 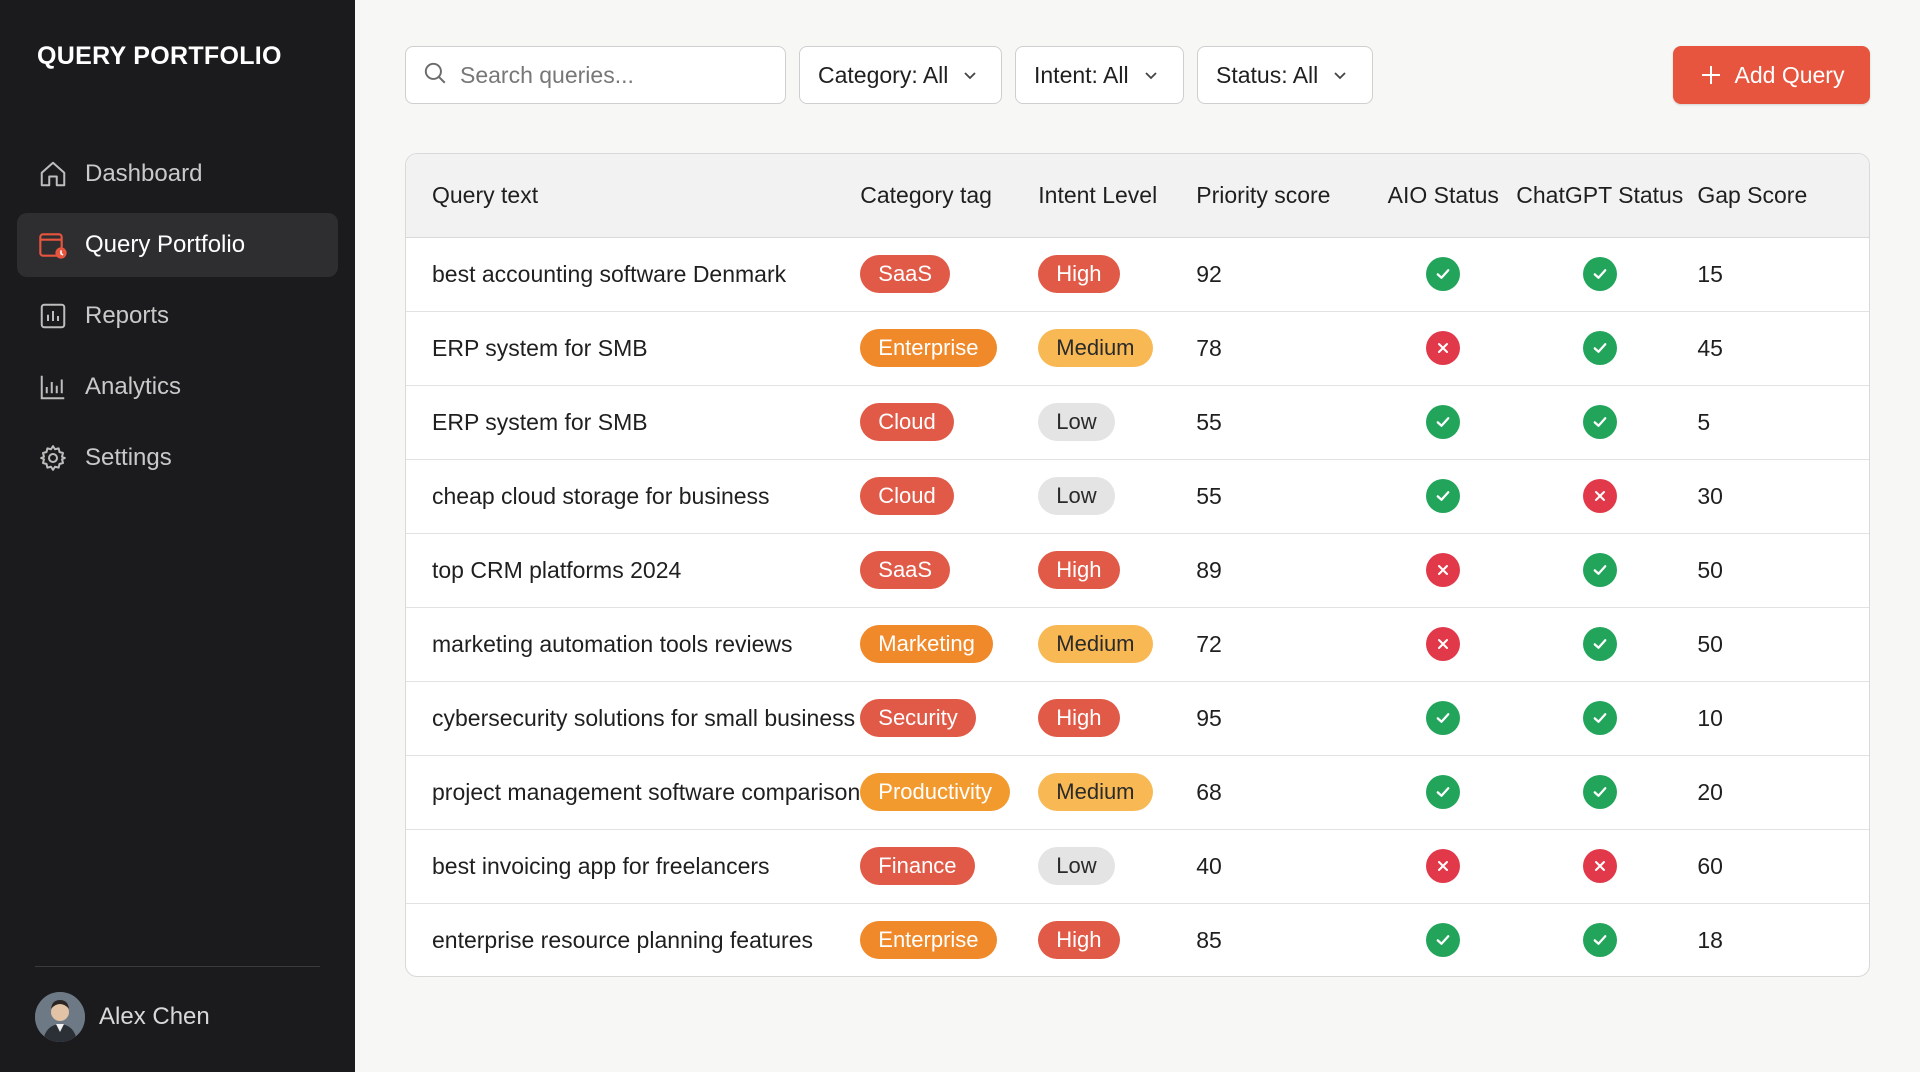 I want to click on table-row: top CRM platforms 2024 SaaS High 89 50, so click(x=1137, y=570).